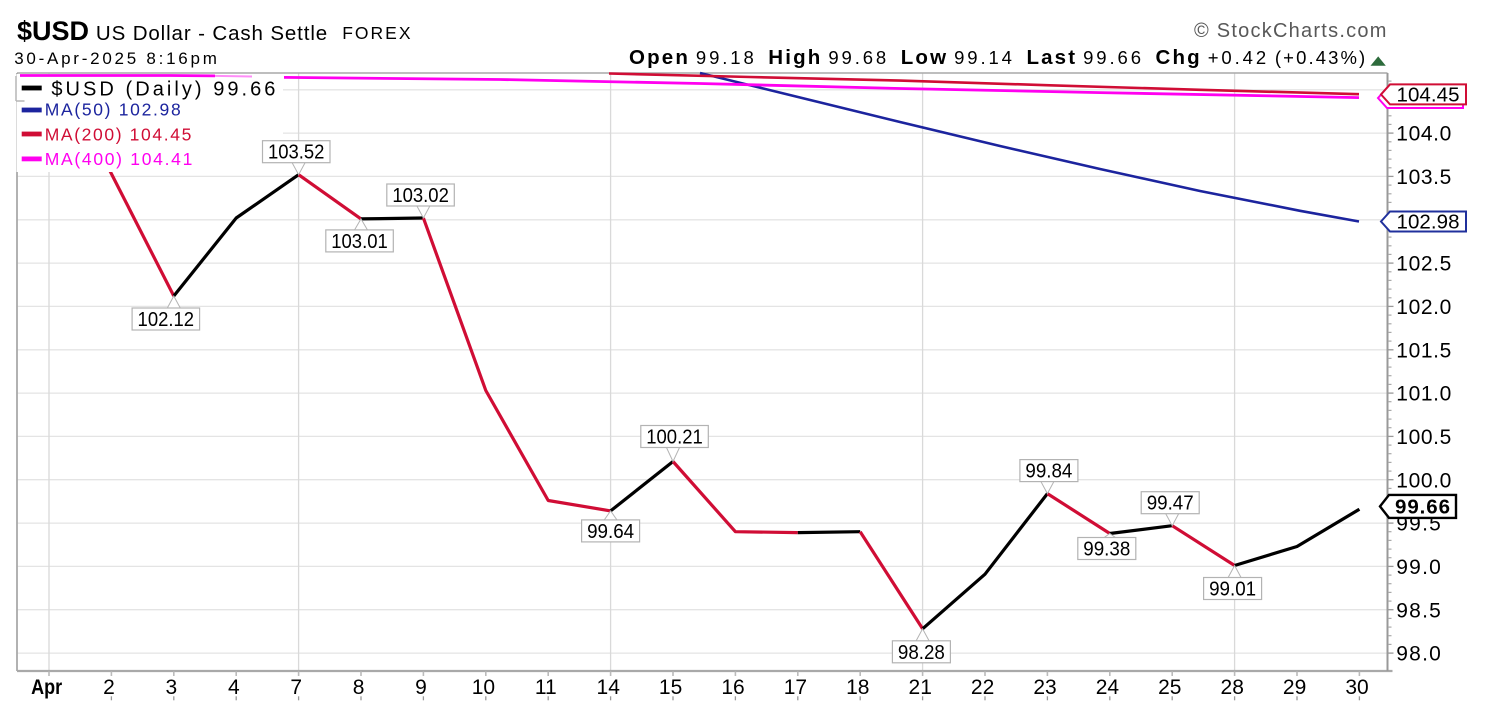  What do you see at coordinates (1423, 350) in the screenshot?
I see `svg-text: 101.5` at bounding box center [1423, 350].